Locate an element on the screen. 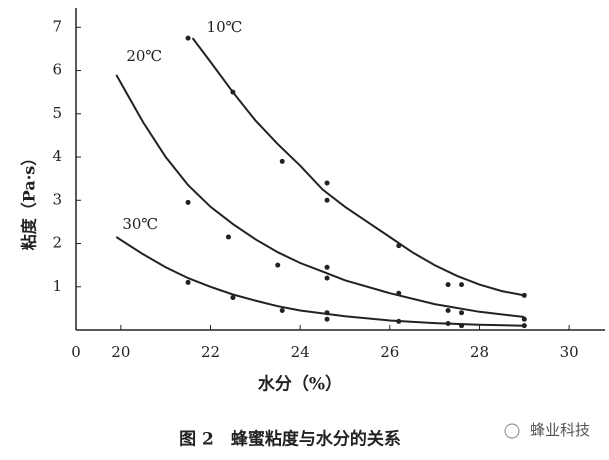 The image size is (609, 460). x-tick-label: 28 is located at coordinates (479, 352).